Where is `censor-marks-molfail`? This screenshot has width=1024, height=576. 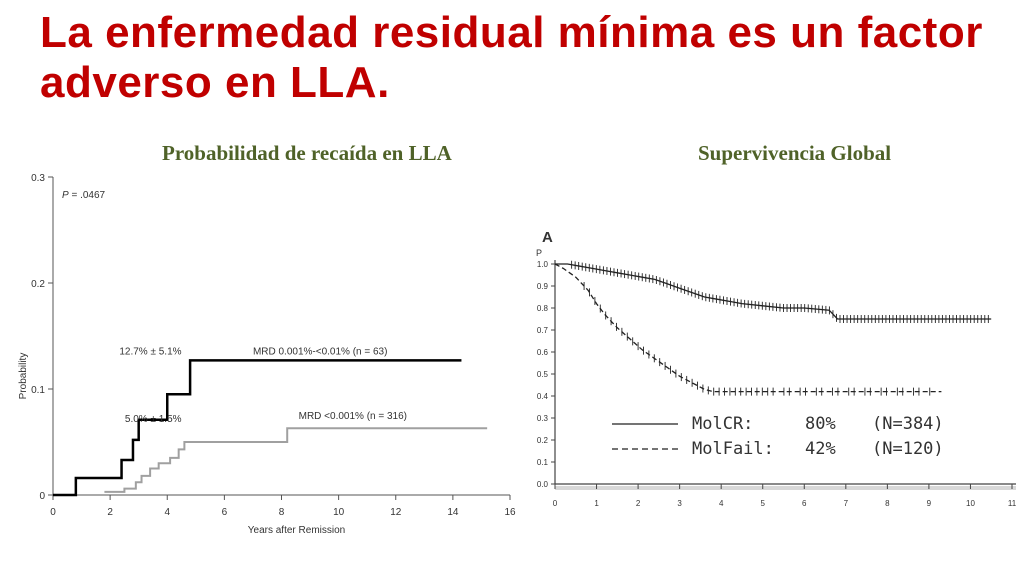 censor-marks-molfail is located at coordinates (757, 339).